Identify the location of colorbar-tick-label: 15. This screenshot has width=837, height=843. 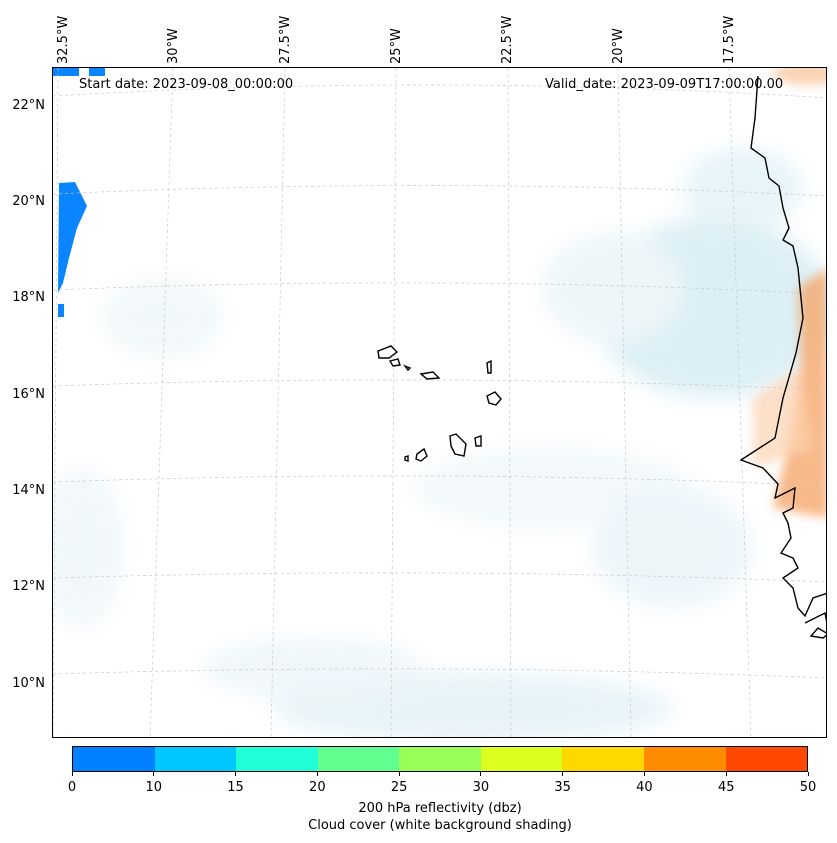
(235, 787).